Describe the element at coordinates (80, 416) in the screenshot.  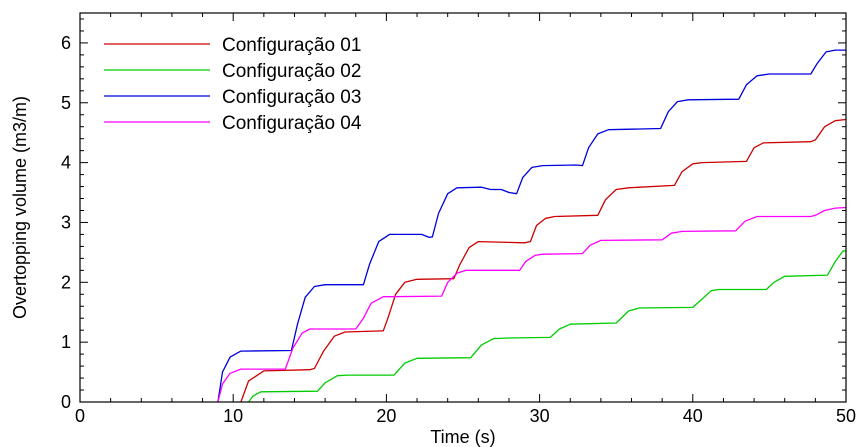
I see `x-tick-label: 0` at that location.